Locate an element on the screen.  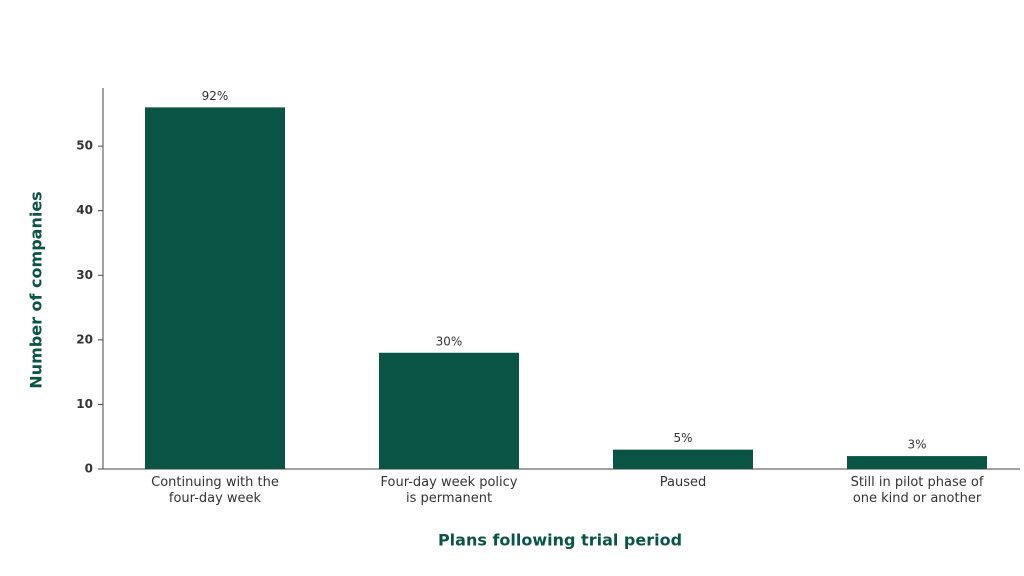
x-tick-label-line: Four-day week policy is located at coordinates (448, 482).